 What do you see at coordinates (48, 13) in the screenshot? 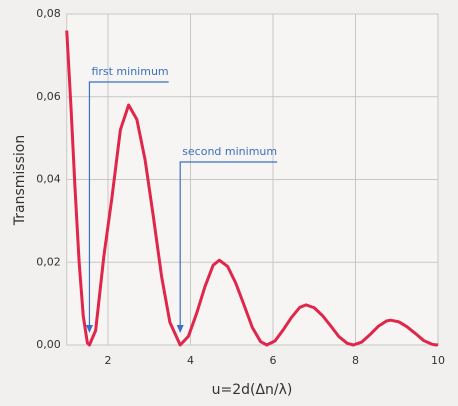
I see `y-tick-label: 0,08` at bounding box center [48, 13].